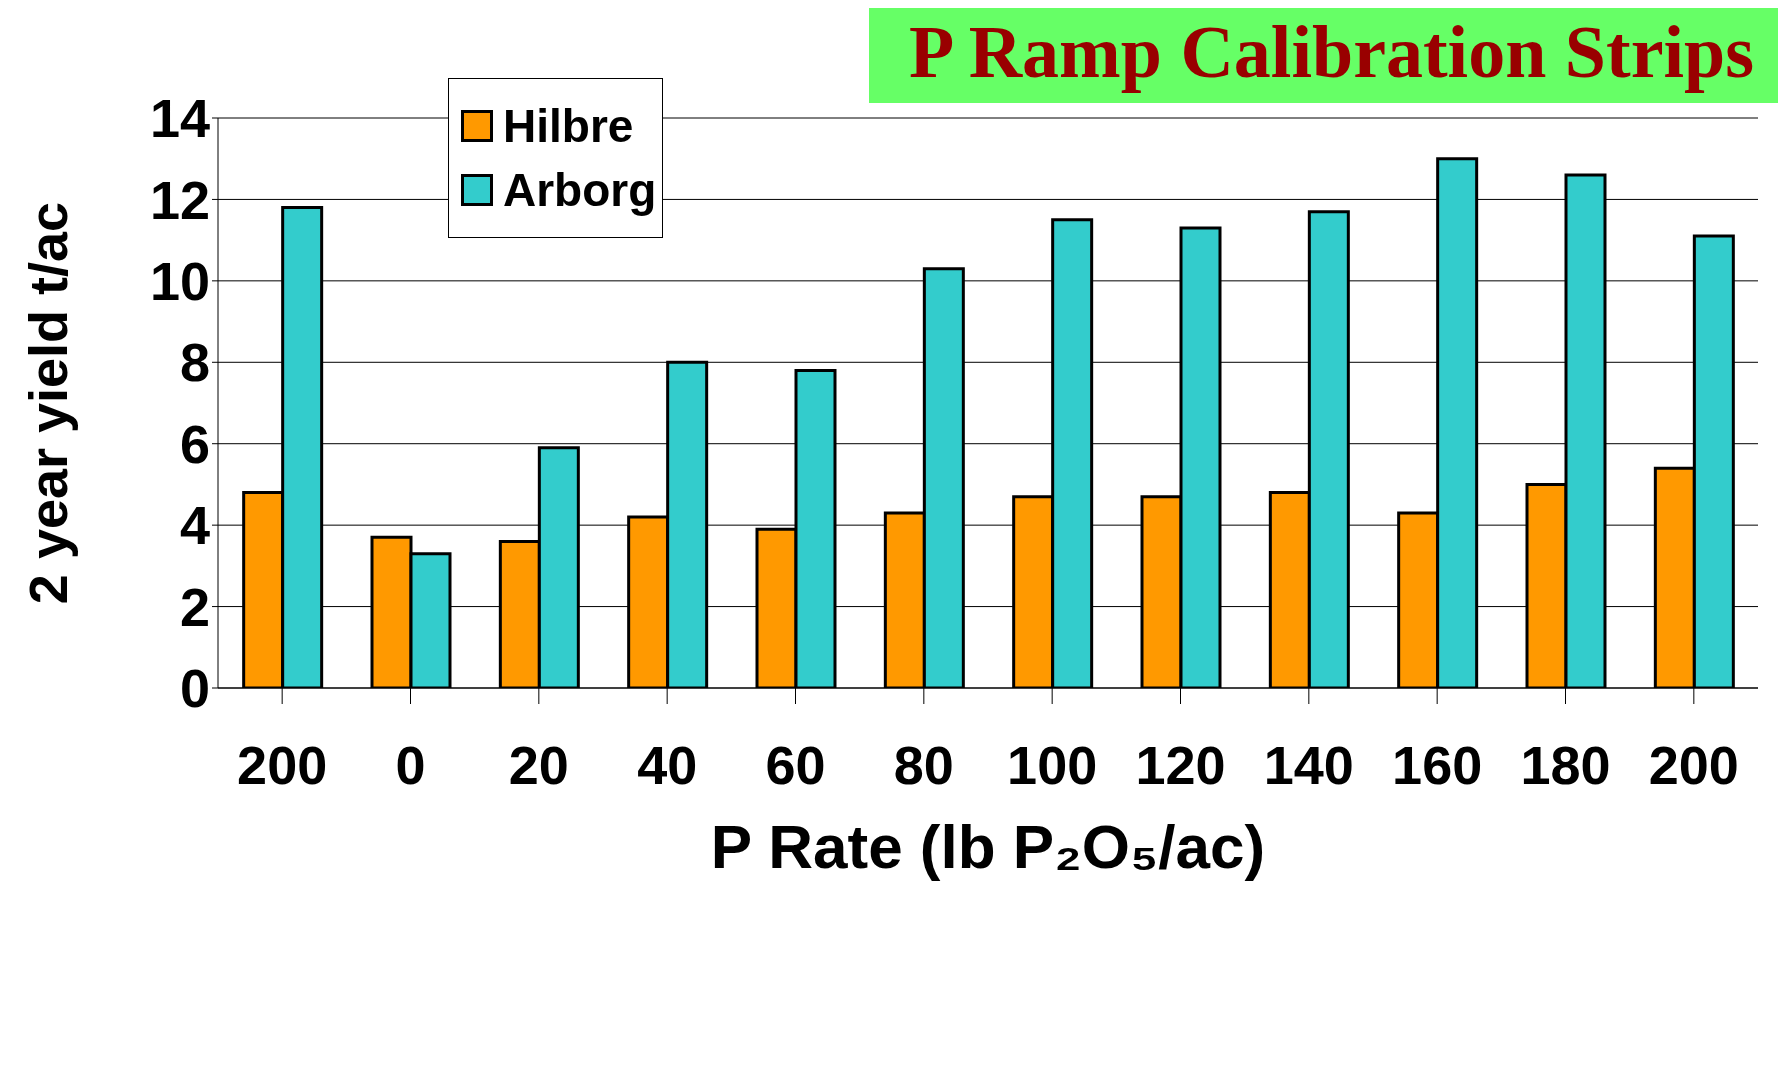 The image size is (1792, 1079). I want to click on y-tick-label: 10, so click(179, 281).